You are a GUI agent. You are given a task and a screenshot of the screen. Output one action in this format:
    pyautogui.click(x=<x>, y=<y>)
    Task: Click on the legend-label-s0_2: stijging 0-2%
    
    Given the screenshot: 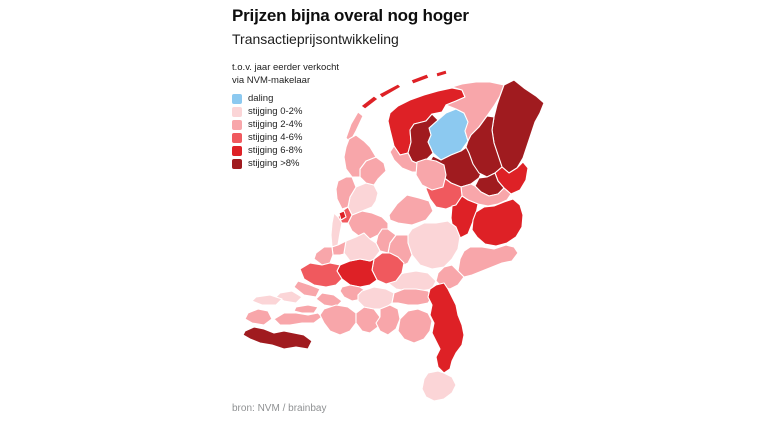 What is the action you would take?
    pyautogui.click(x=275, y=111)
    